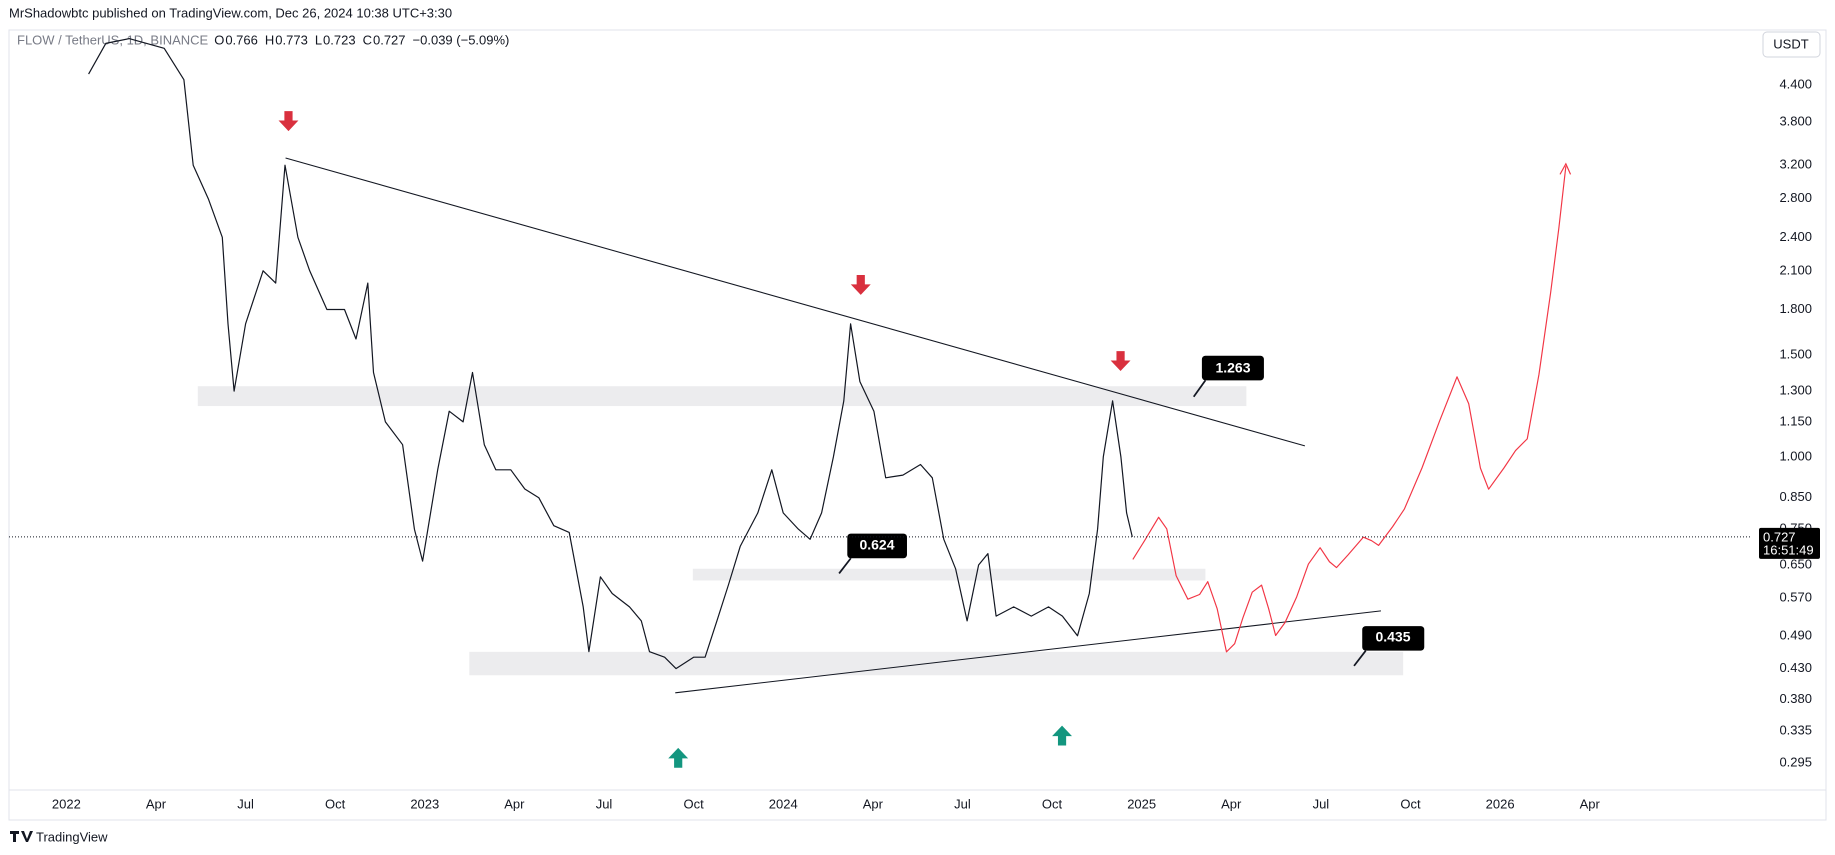  Describe the element at coordinates (949, 574) in the screenshot. I see `mid-zone` at that location.